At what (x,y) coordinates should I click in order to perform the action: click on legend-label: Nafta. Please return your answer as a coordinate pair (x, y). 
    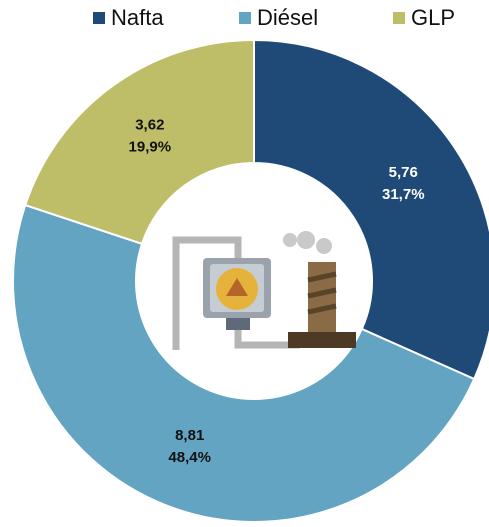
    Looking at the image, I should click on (137, 17).